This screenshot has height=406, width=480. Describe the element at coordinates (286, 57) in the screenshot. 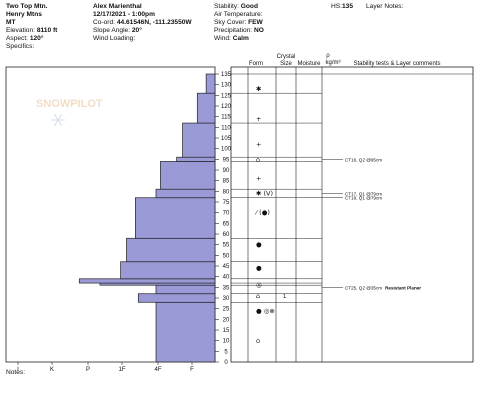

I see `column-header-crystal: Crystal` at that location.